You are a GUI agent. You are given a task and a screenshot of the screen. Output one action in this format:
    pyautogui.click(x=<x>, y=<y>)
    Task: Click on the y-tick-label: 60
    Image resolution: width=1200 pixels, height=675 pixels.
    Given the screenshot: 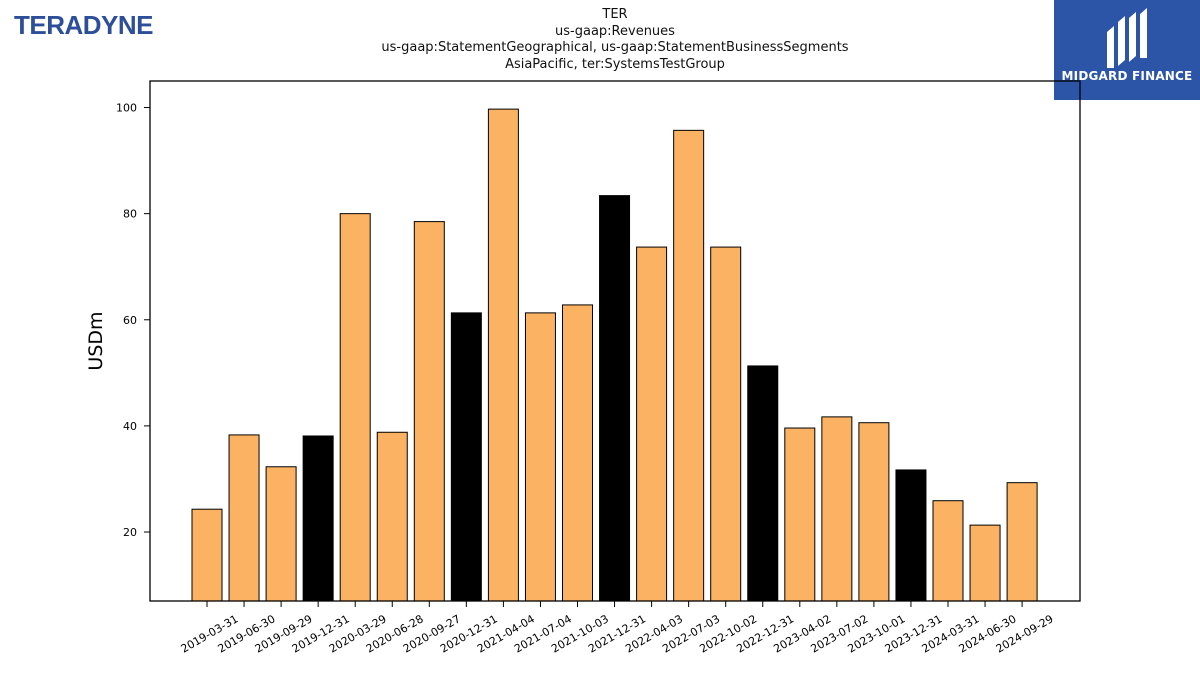 What is the action you would take?
    pyautogui.click(x=130, y=320)
    